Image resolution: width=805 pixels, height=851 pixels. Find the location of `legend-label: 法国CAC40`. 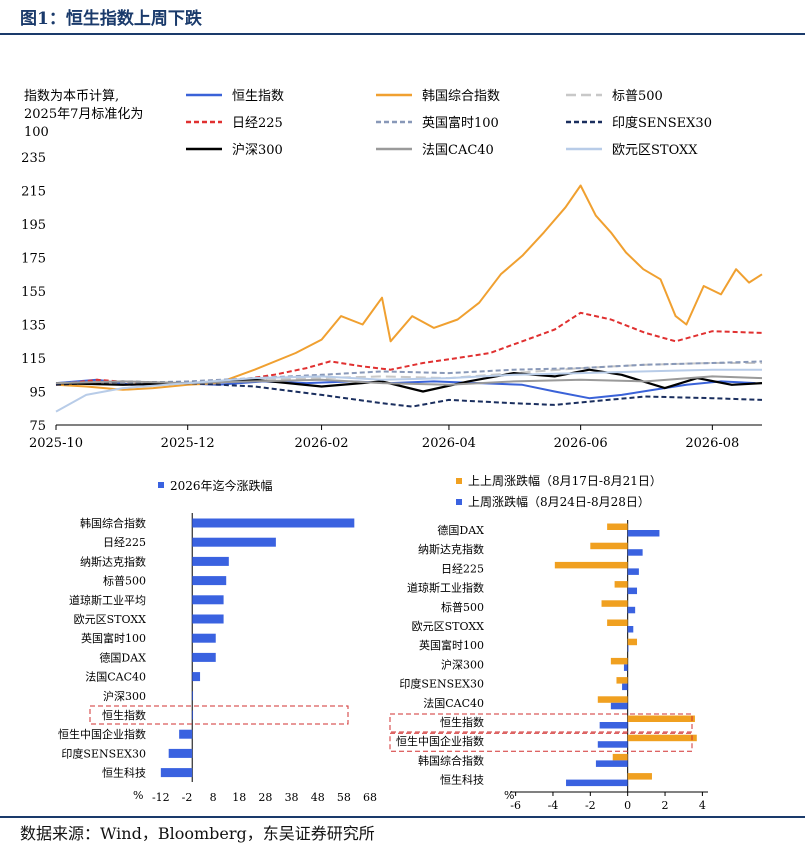

legend-label: 法国CAC40 is located at coordinates (458, 150).